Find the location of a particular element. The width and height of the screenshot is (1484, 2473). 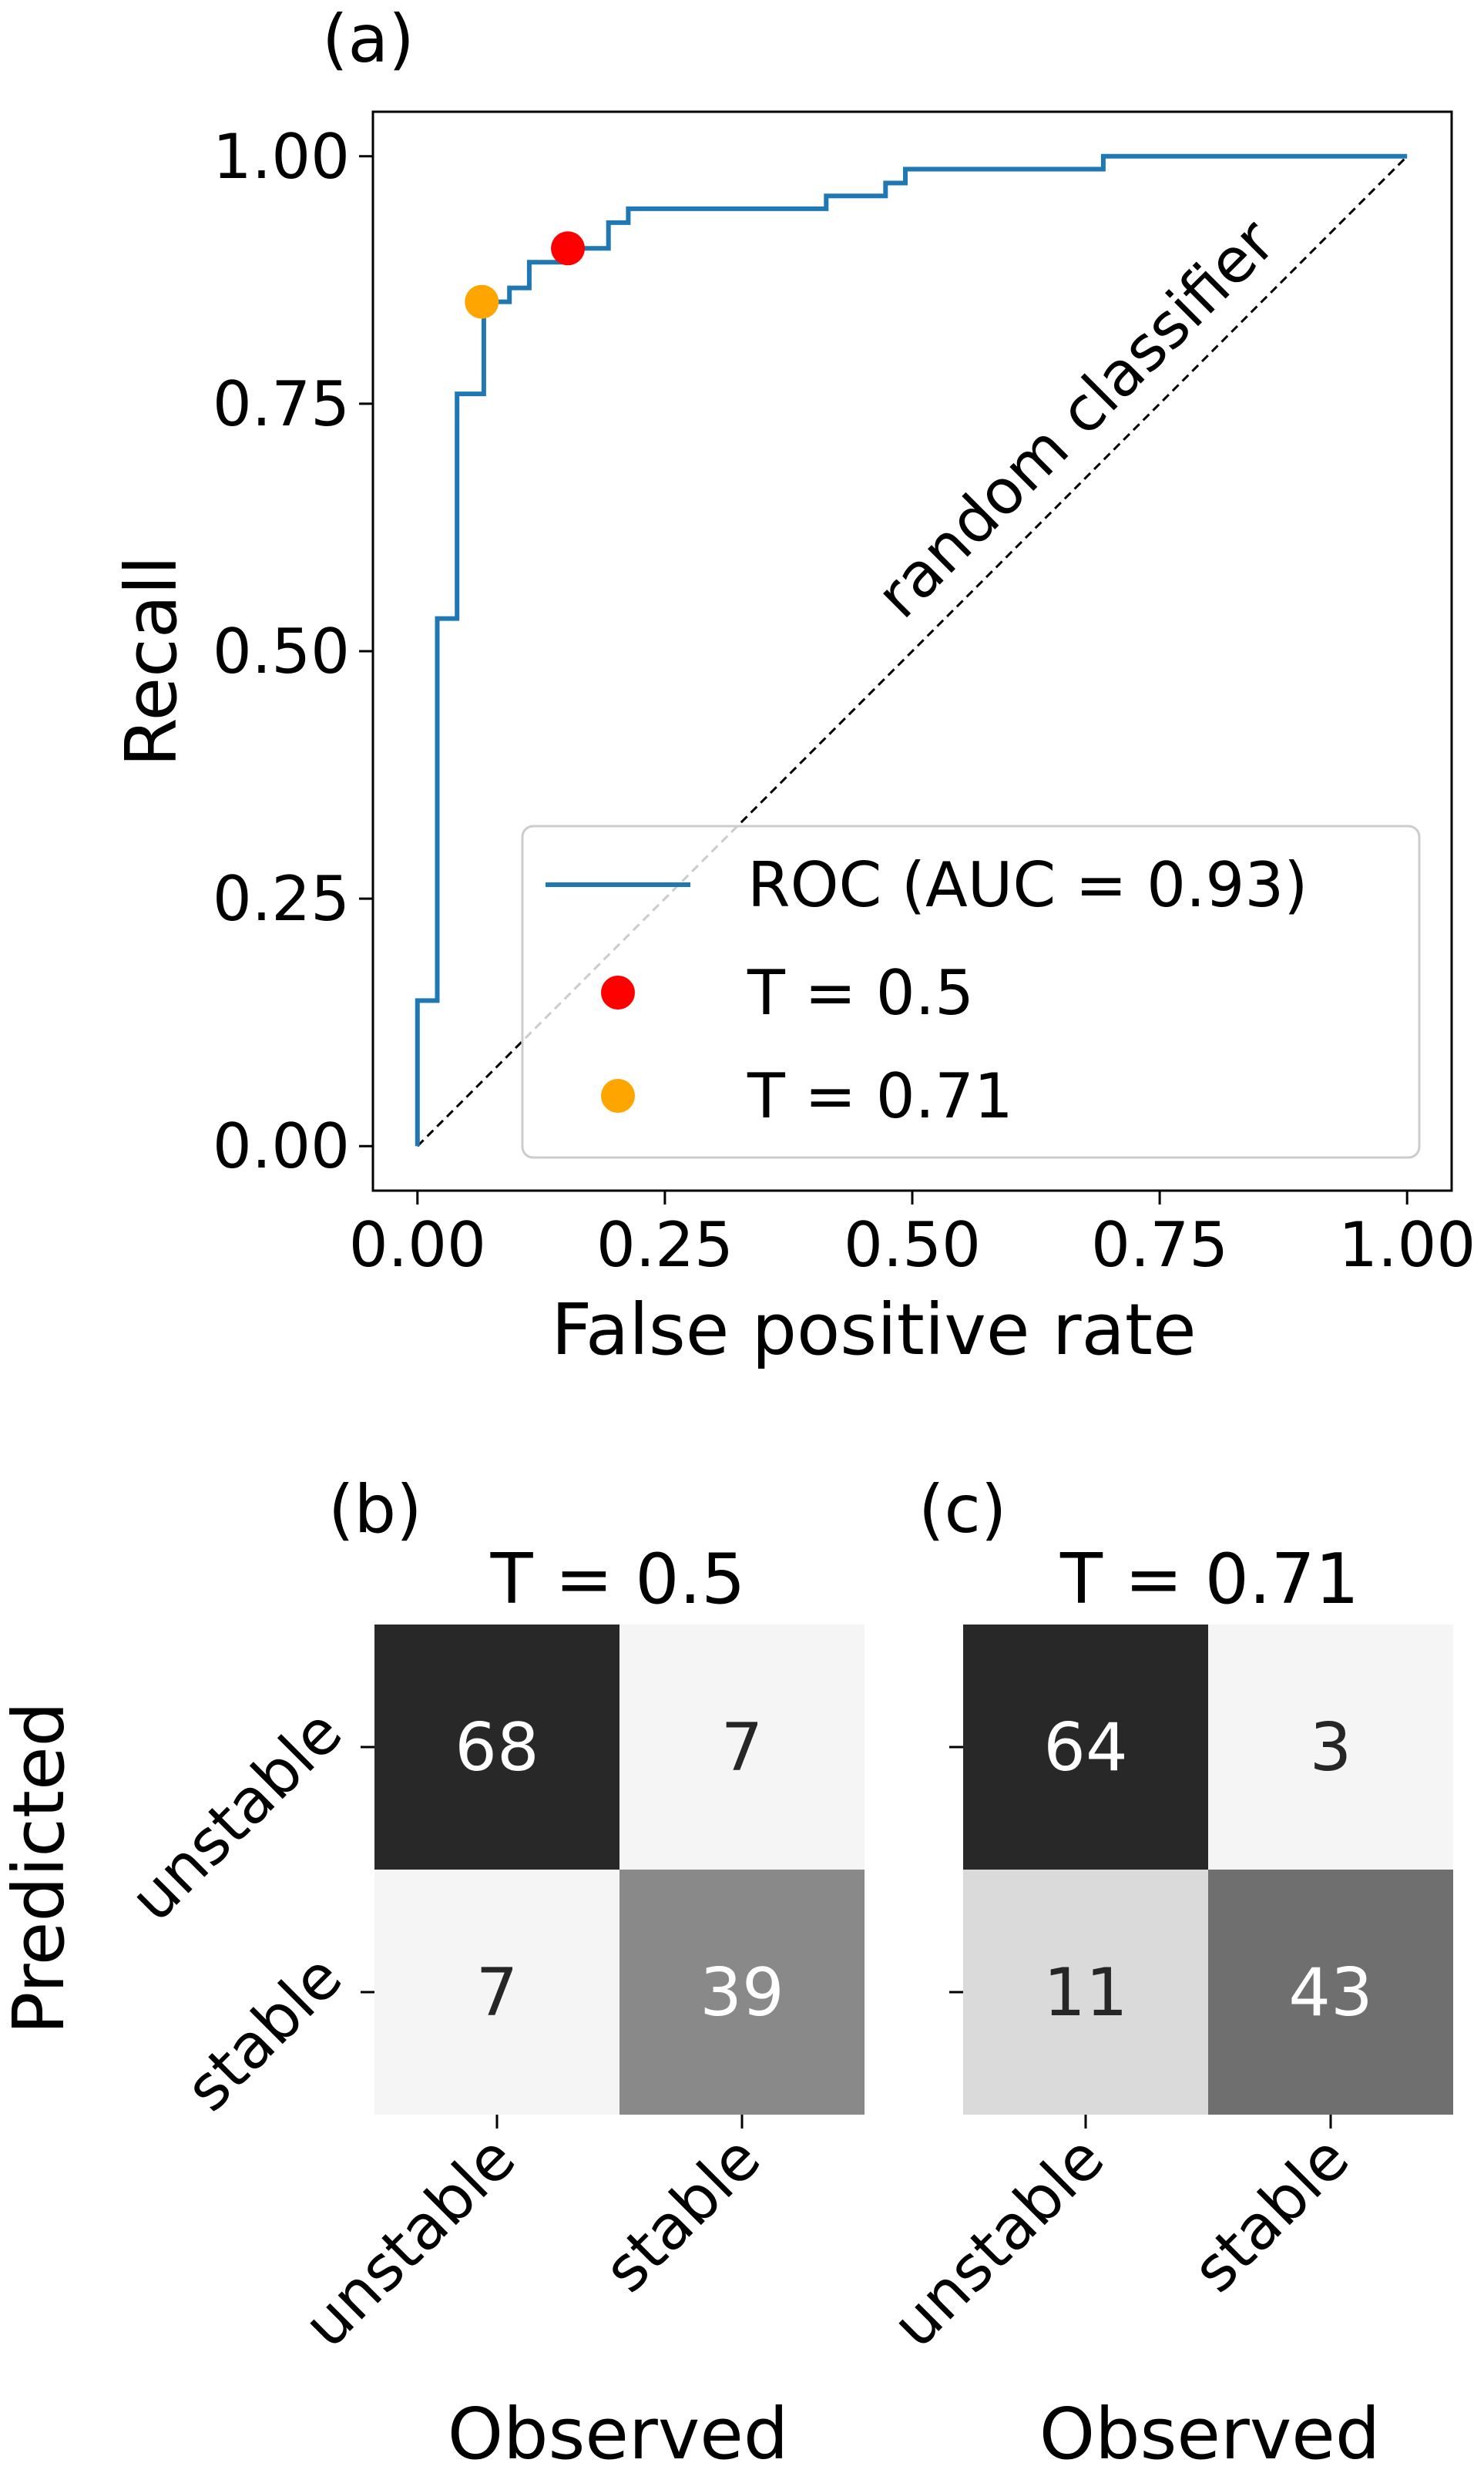

roc-legend: ROC (AUC = 0.93) T = 0.5 T = 0.71 is located at coordinates (971, 992).